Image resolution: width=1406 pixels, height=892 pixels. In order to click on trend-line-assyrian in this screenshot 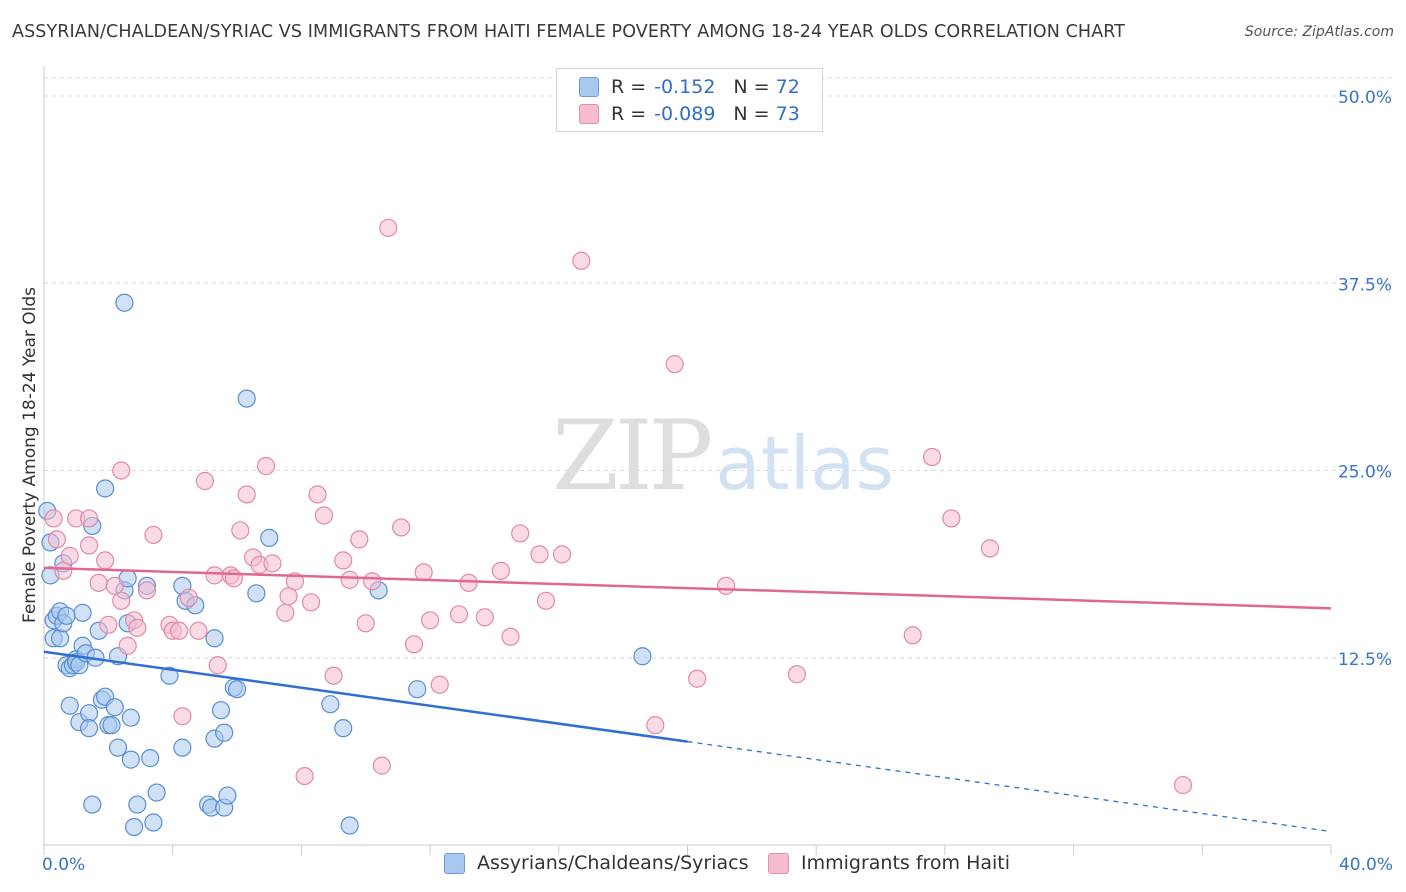, I will do `click(365, 696)`.